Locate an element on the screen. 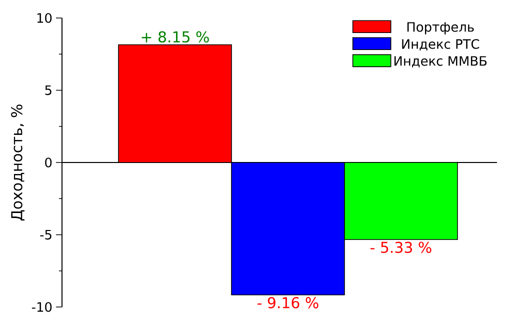  y-tick-label: -5 is located at coordinates (46, 235).